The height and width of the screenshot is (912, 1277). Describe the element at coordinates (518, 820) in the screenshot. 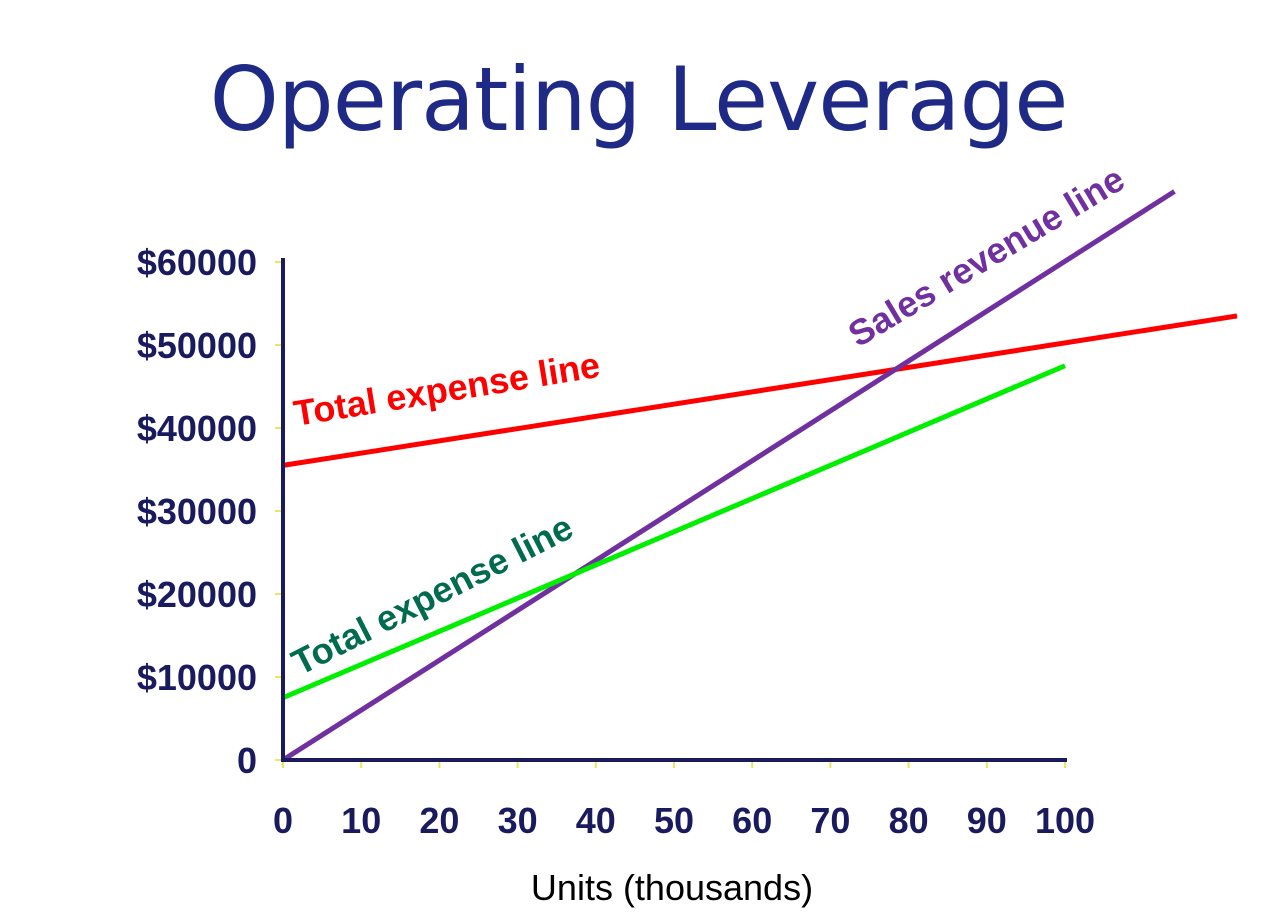

I see `x-tick-label: 30` at that location.